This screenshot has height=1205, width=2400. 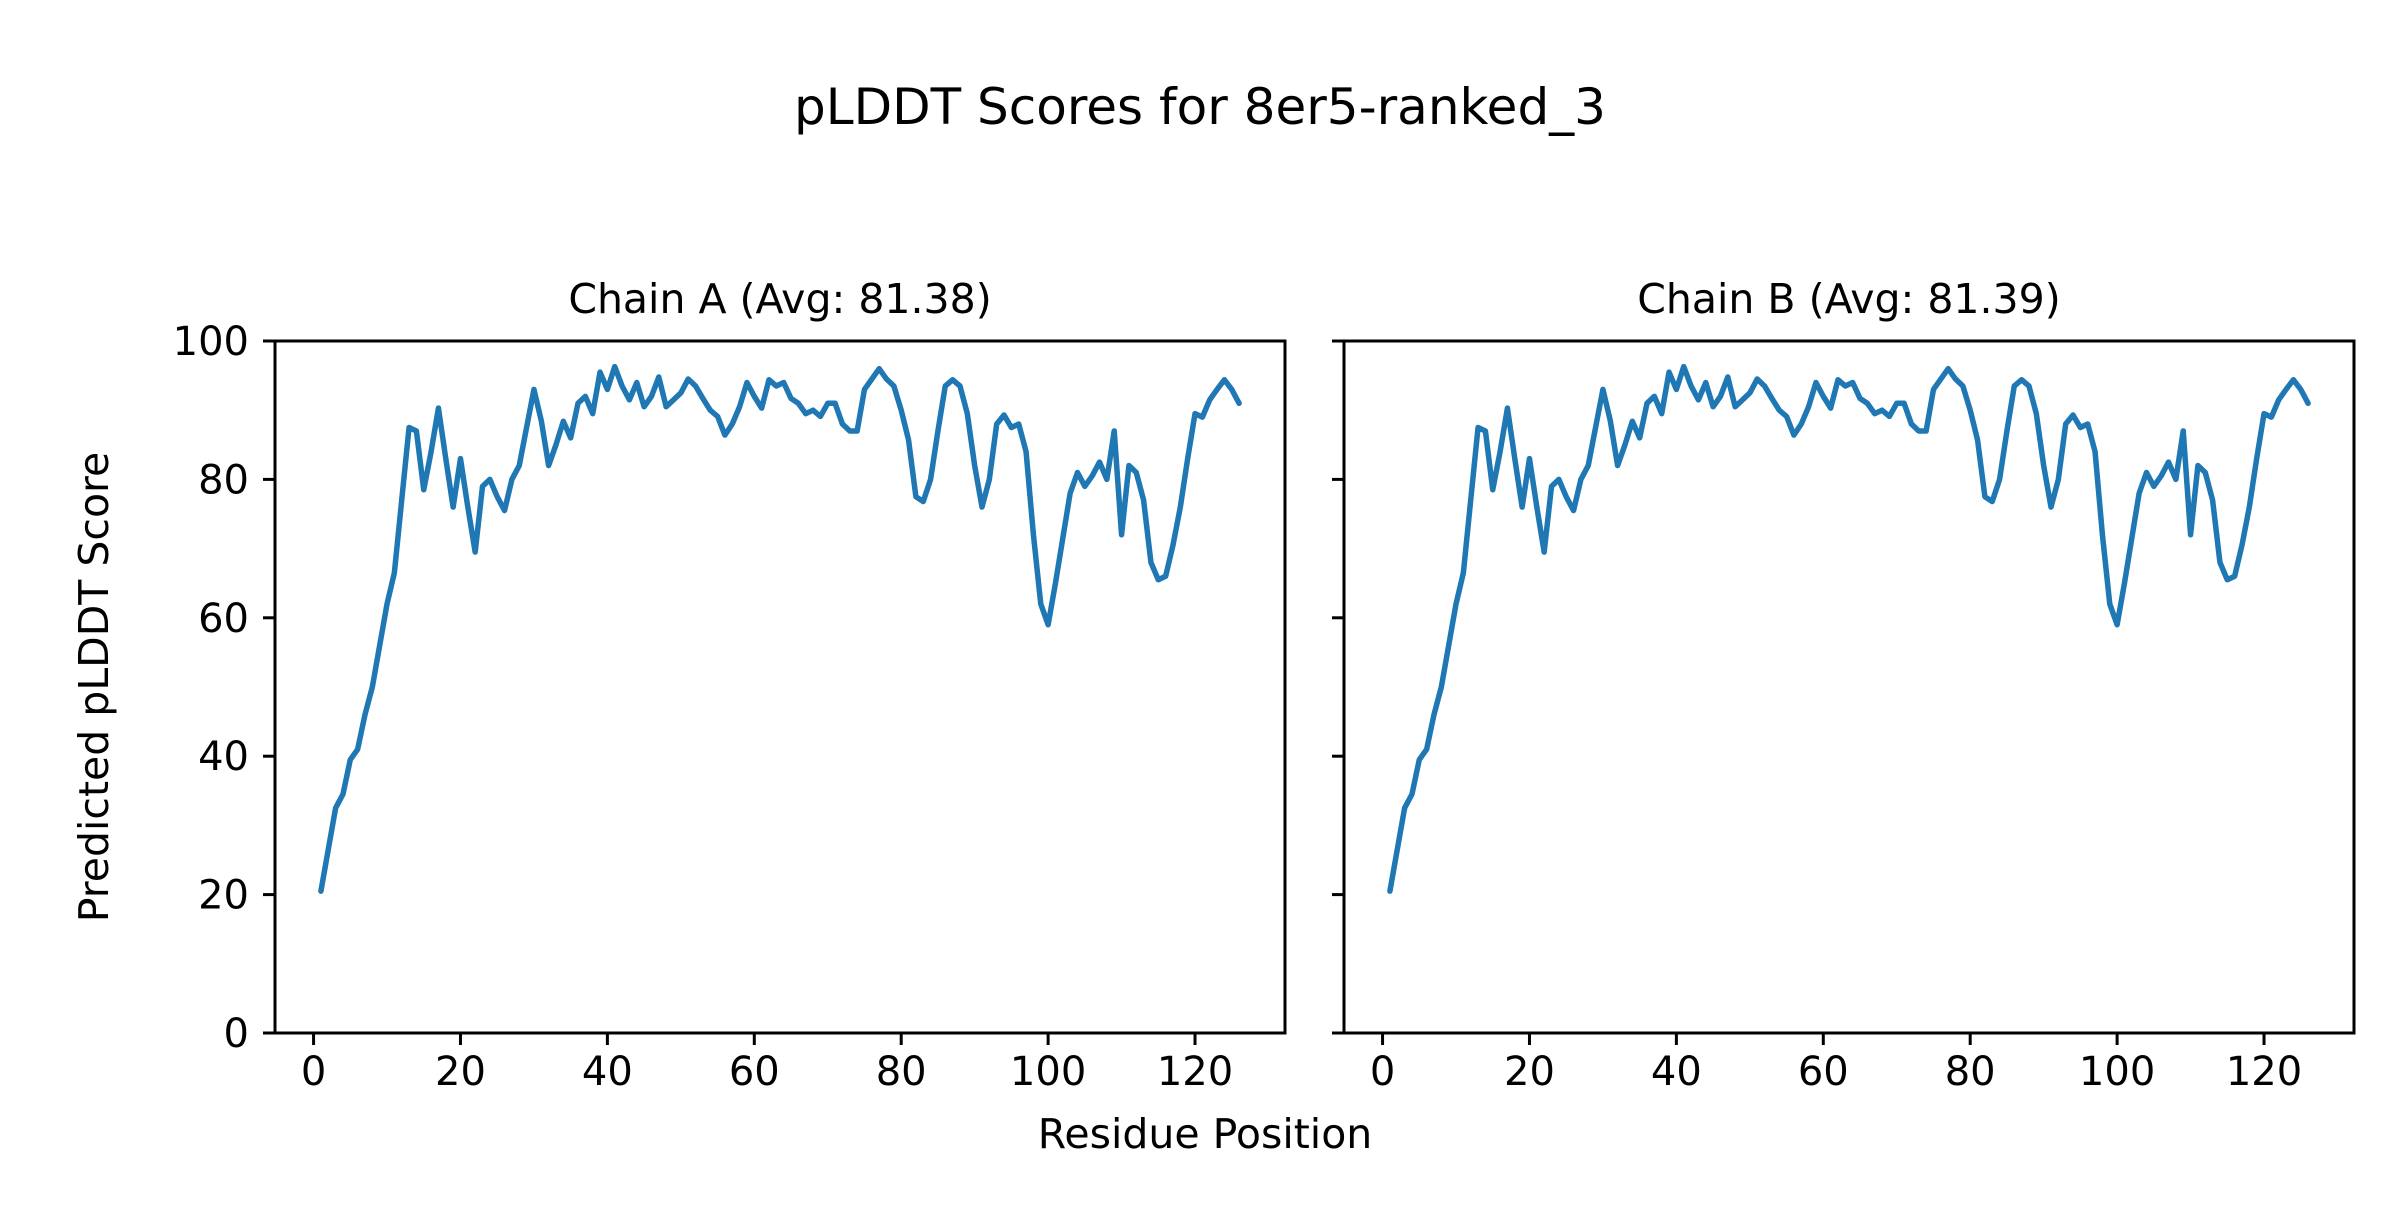 I want to click on figure-title: pLDDT Scores for 8er5-ranked_3, so click(x=1200, y=107).